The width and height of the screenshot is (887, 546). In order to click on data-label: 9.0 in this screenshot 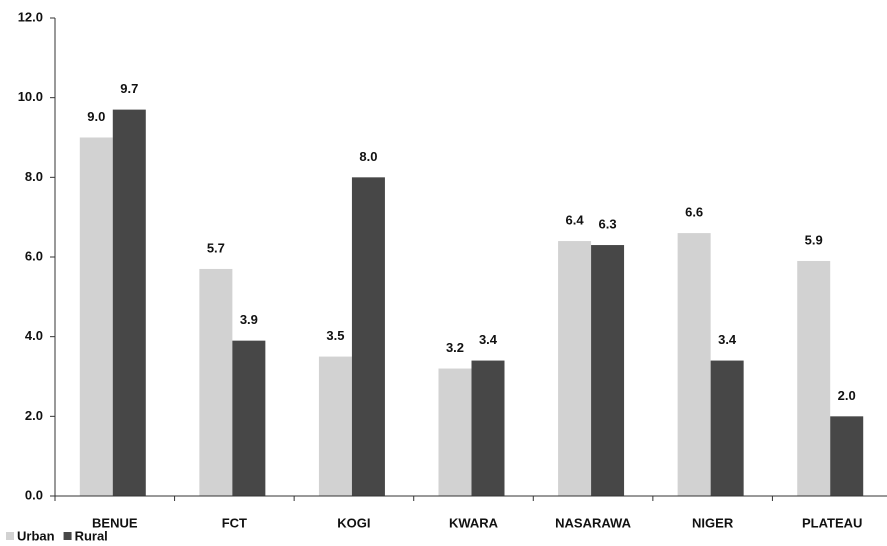, I will do `click(96, 116)`.